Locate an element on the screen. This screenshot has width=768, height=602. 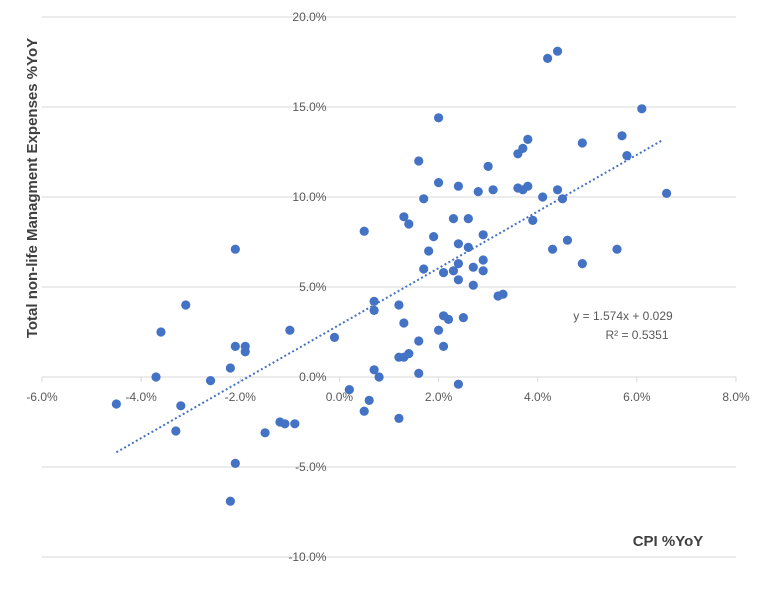
x-tick-label: 2.0% is located at coordinates (439, 397).